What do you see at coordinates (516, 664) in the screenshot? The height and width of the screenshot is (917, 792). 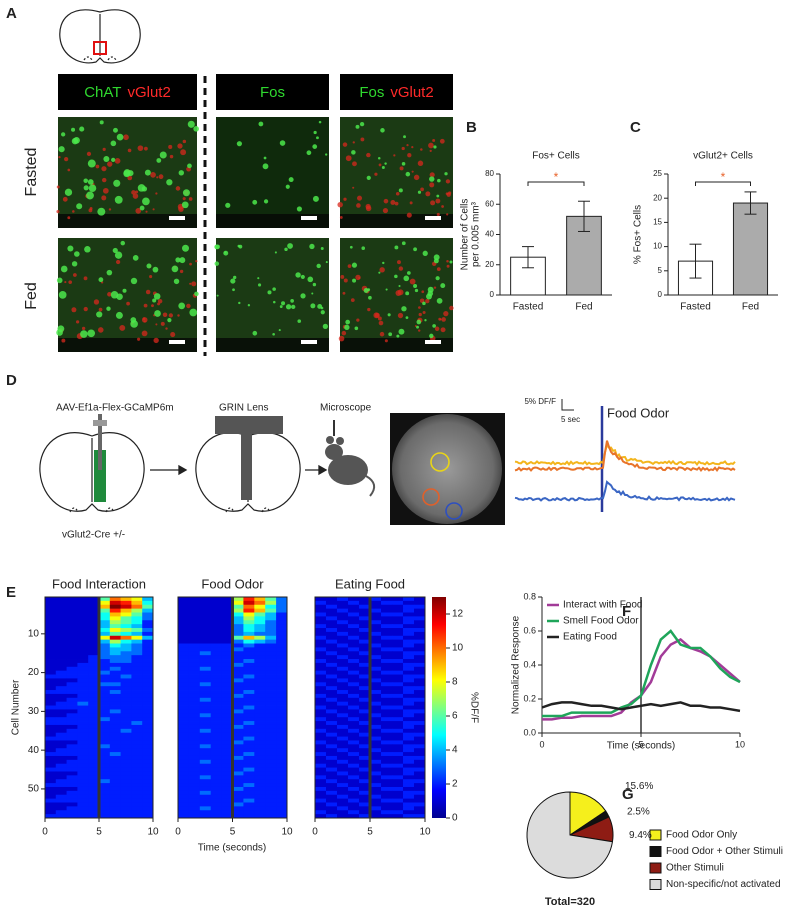 I see `y-axis-label: Normalized Response` at bounding box center [516, 664].